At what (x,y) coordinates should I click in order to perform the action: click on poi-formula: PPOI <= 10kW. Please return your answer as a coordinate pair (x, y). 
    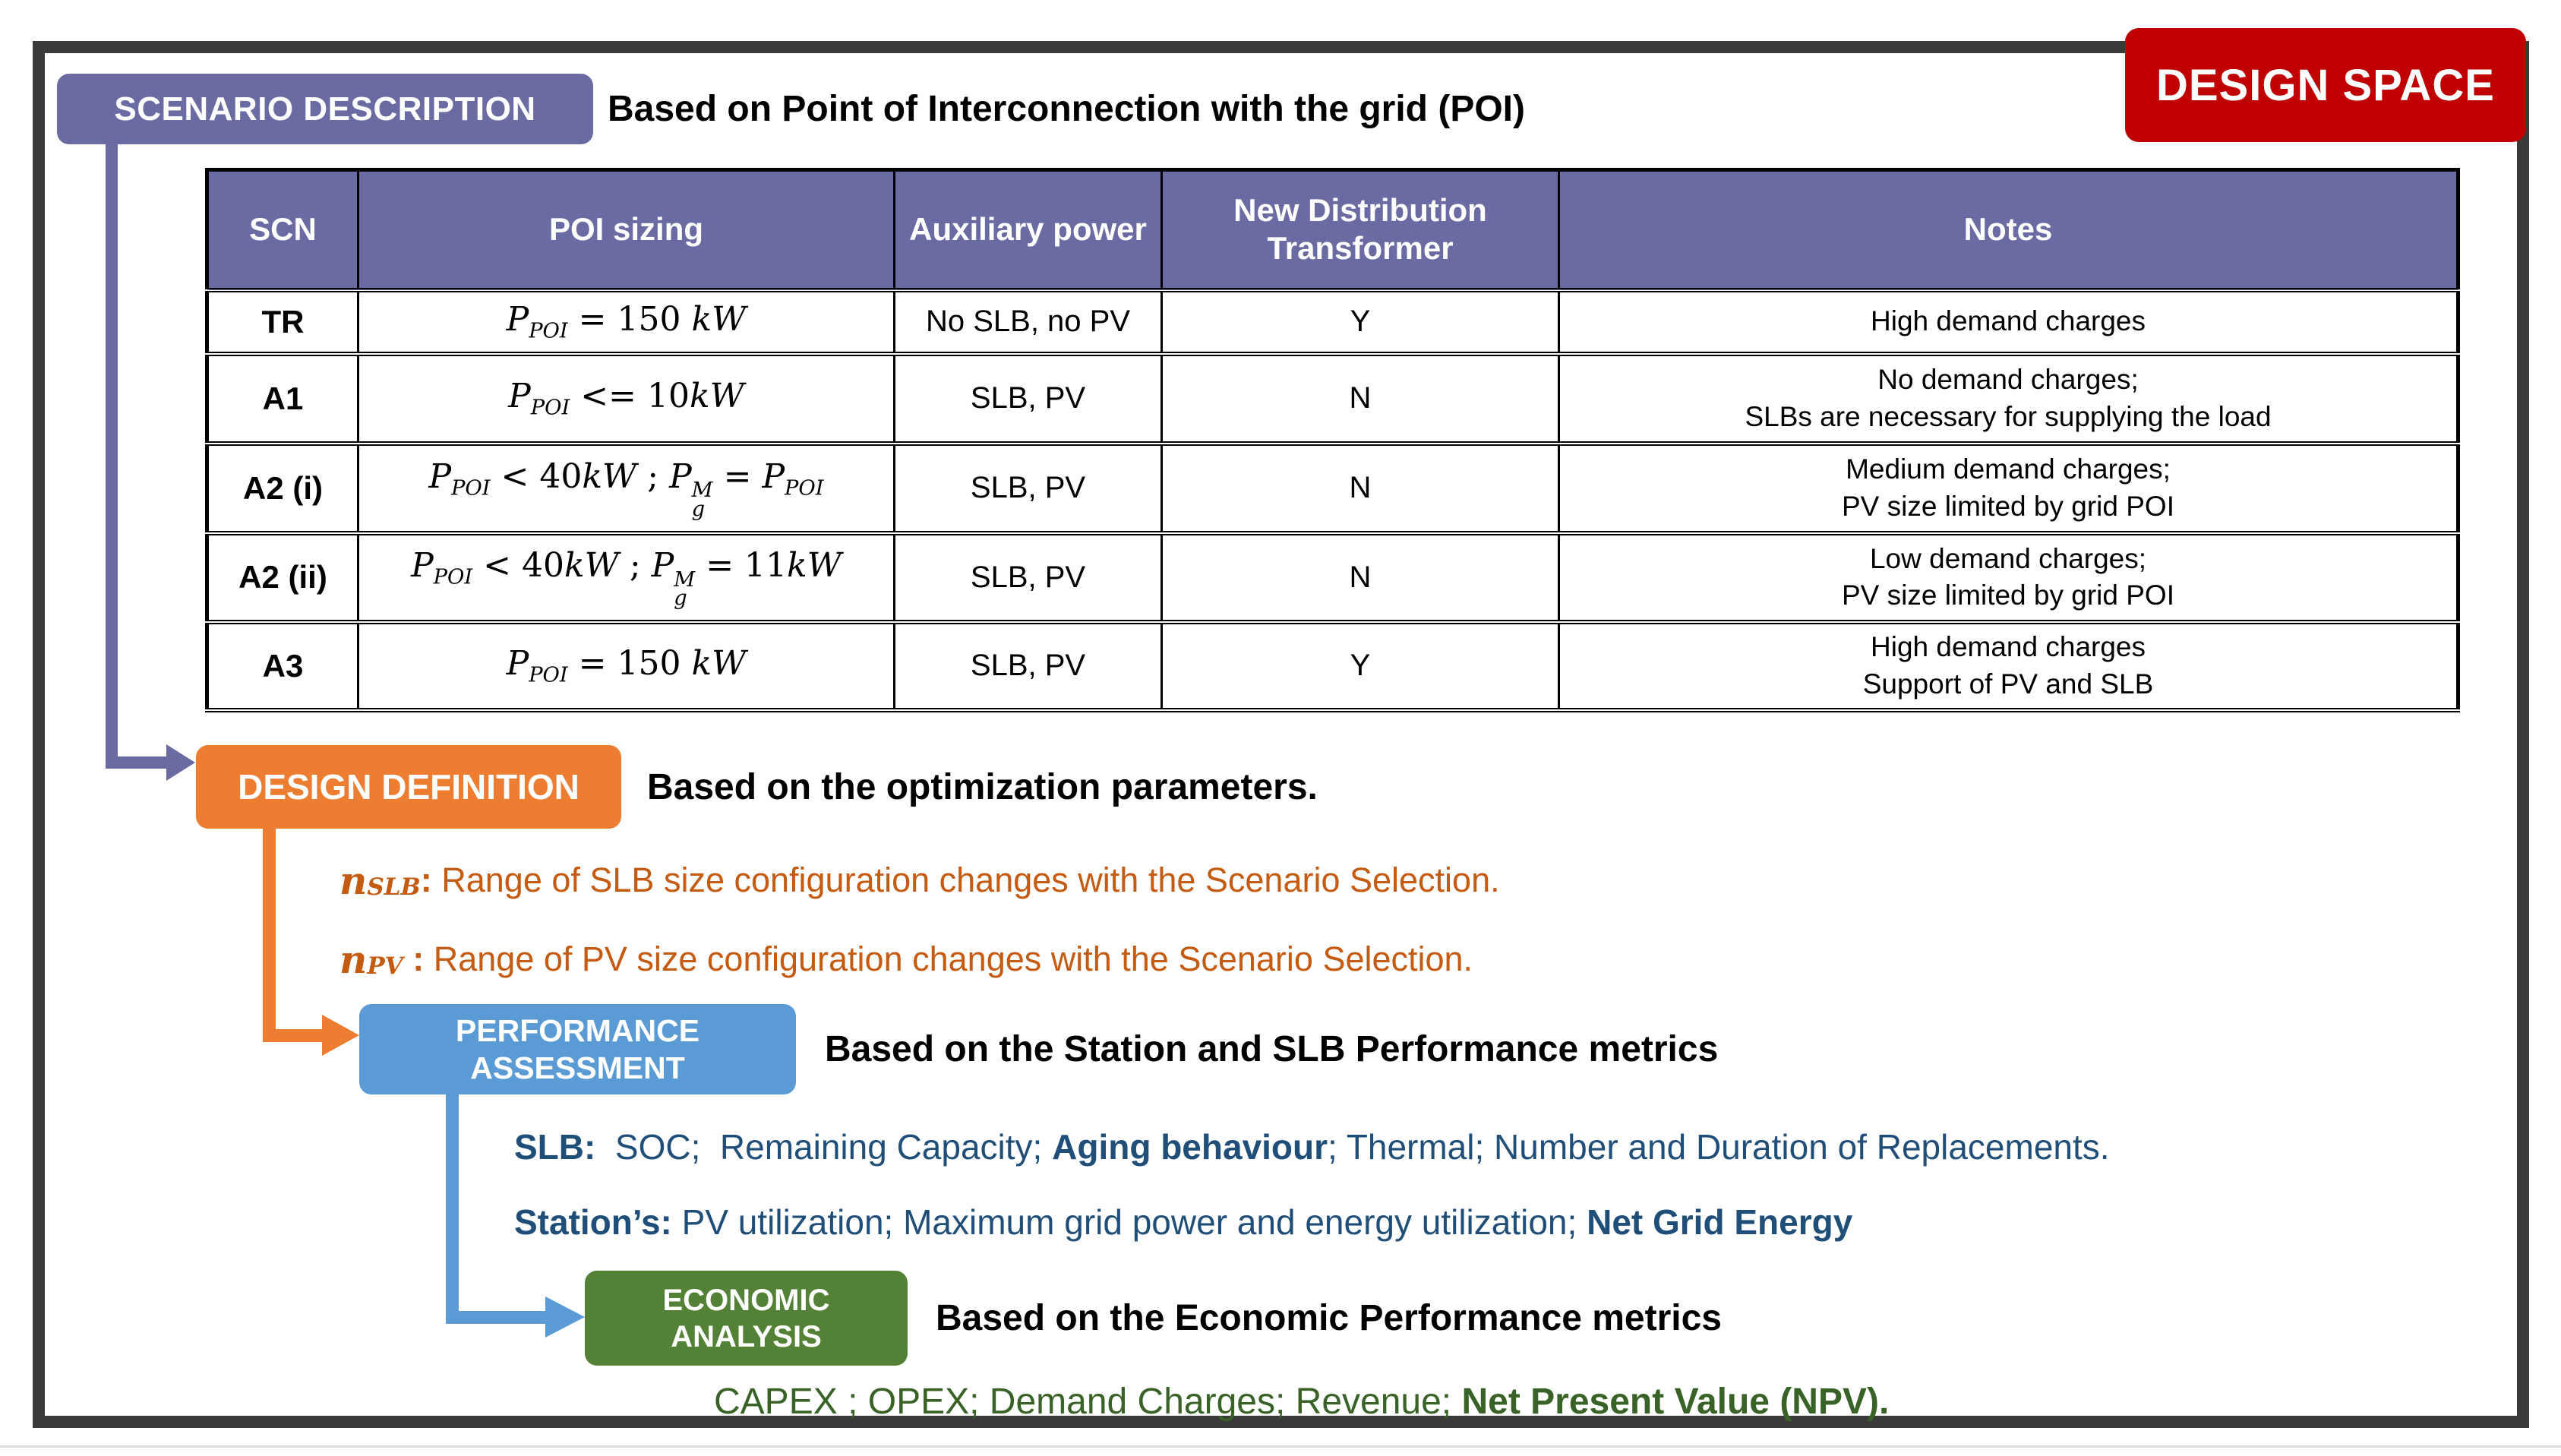
    Looking at the image, I should click on (626, 398).